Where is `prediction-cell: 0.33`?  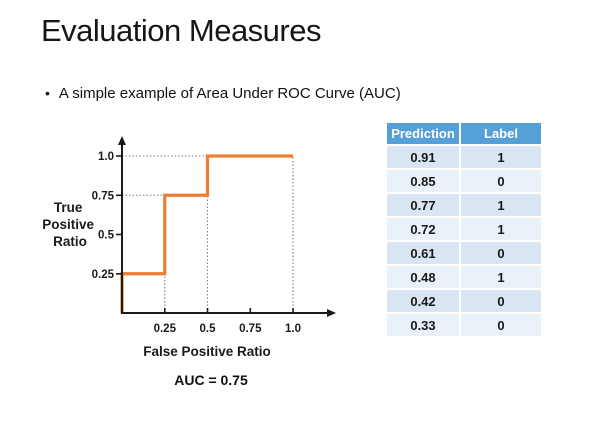 prediction-cell: 0.33 is located at coordinates (424, 326).